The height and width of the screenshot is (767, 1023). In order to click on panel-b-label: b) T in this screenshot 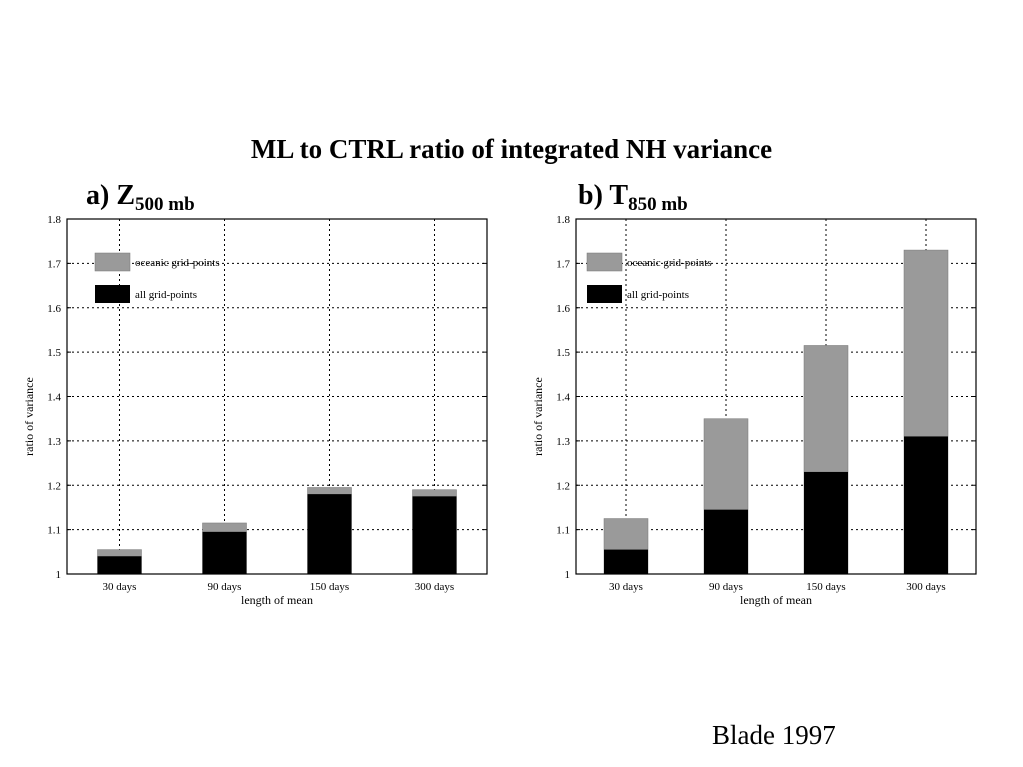, I will do `click(603, 195)`.